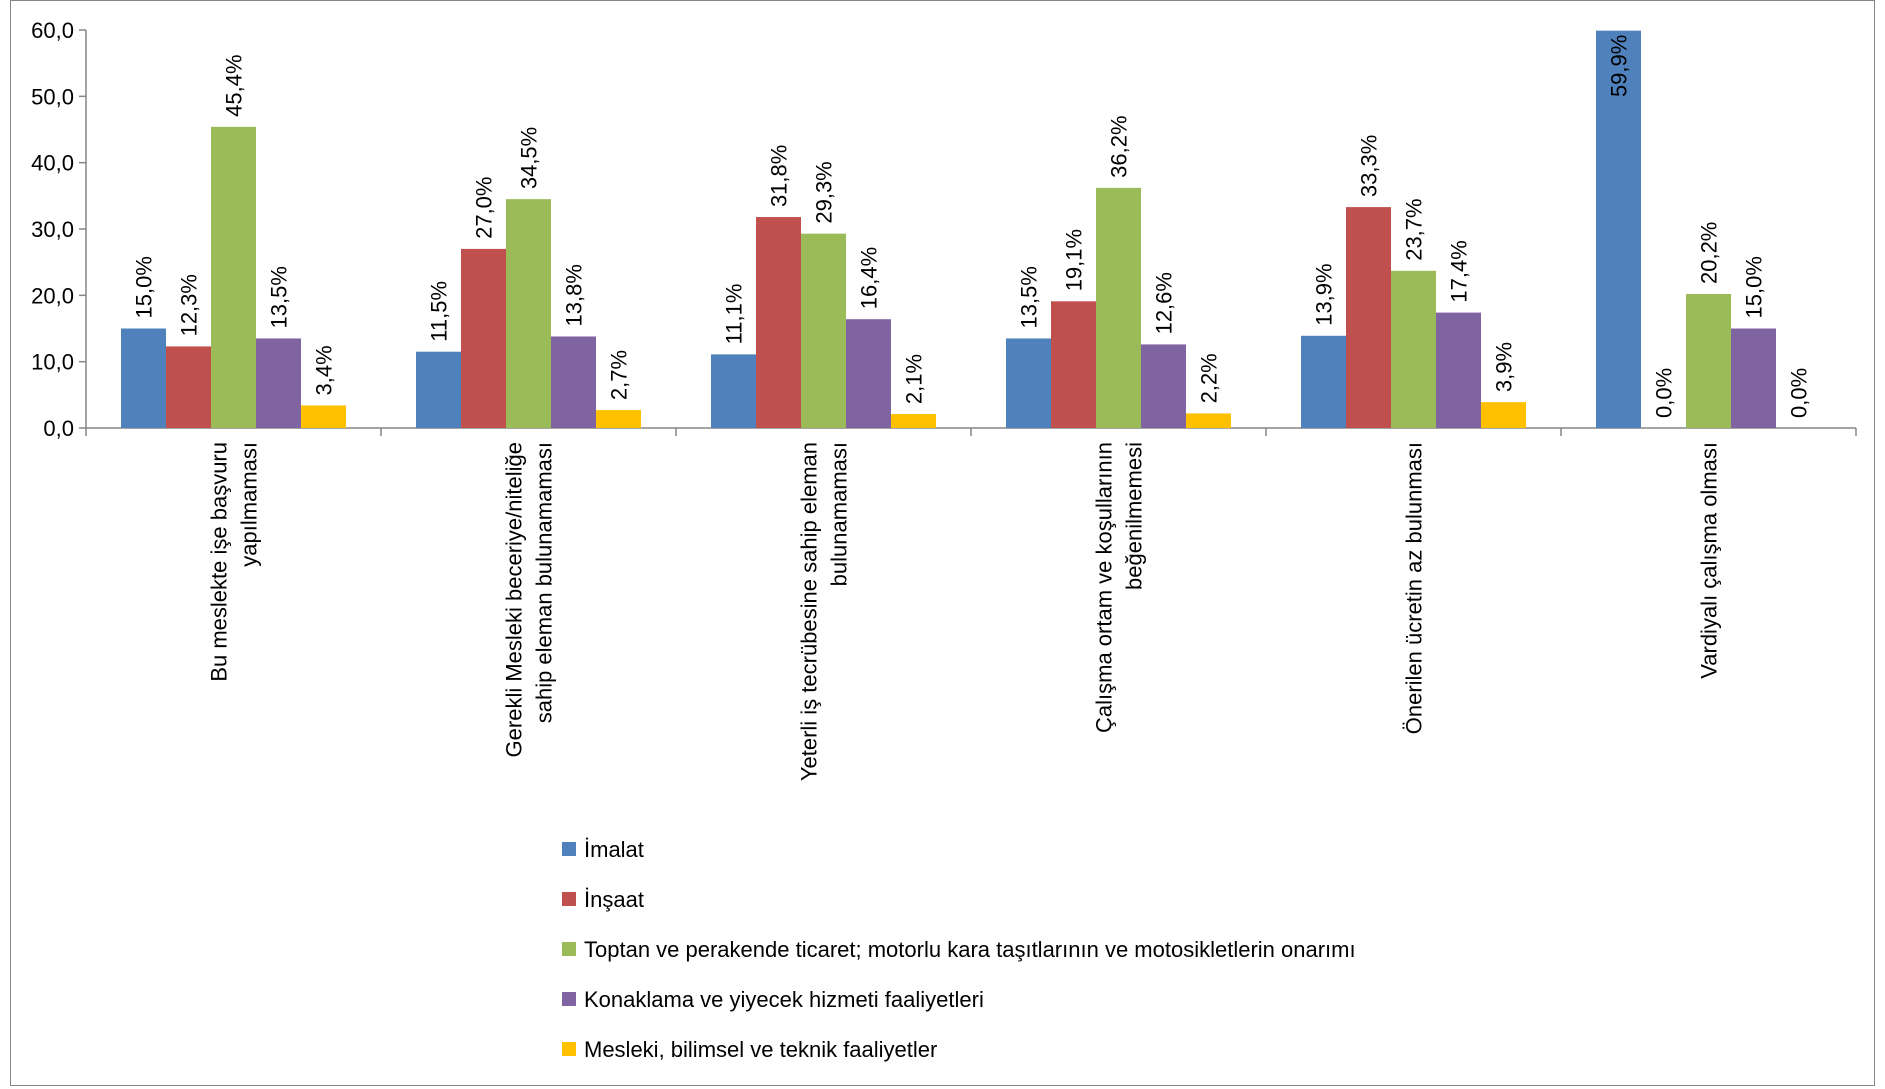 This screenshot has width=1885, height=1089. Describe the element at coordinates (1209, 378) in the screenshot. I see `data-label: 2,2%` at that location.